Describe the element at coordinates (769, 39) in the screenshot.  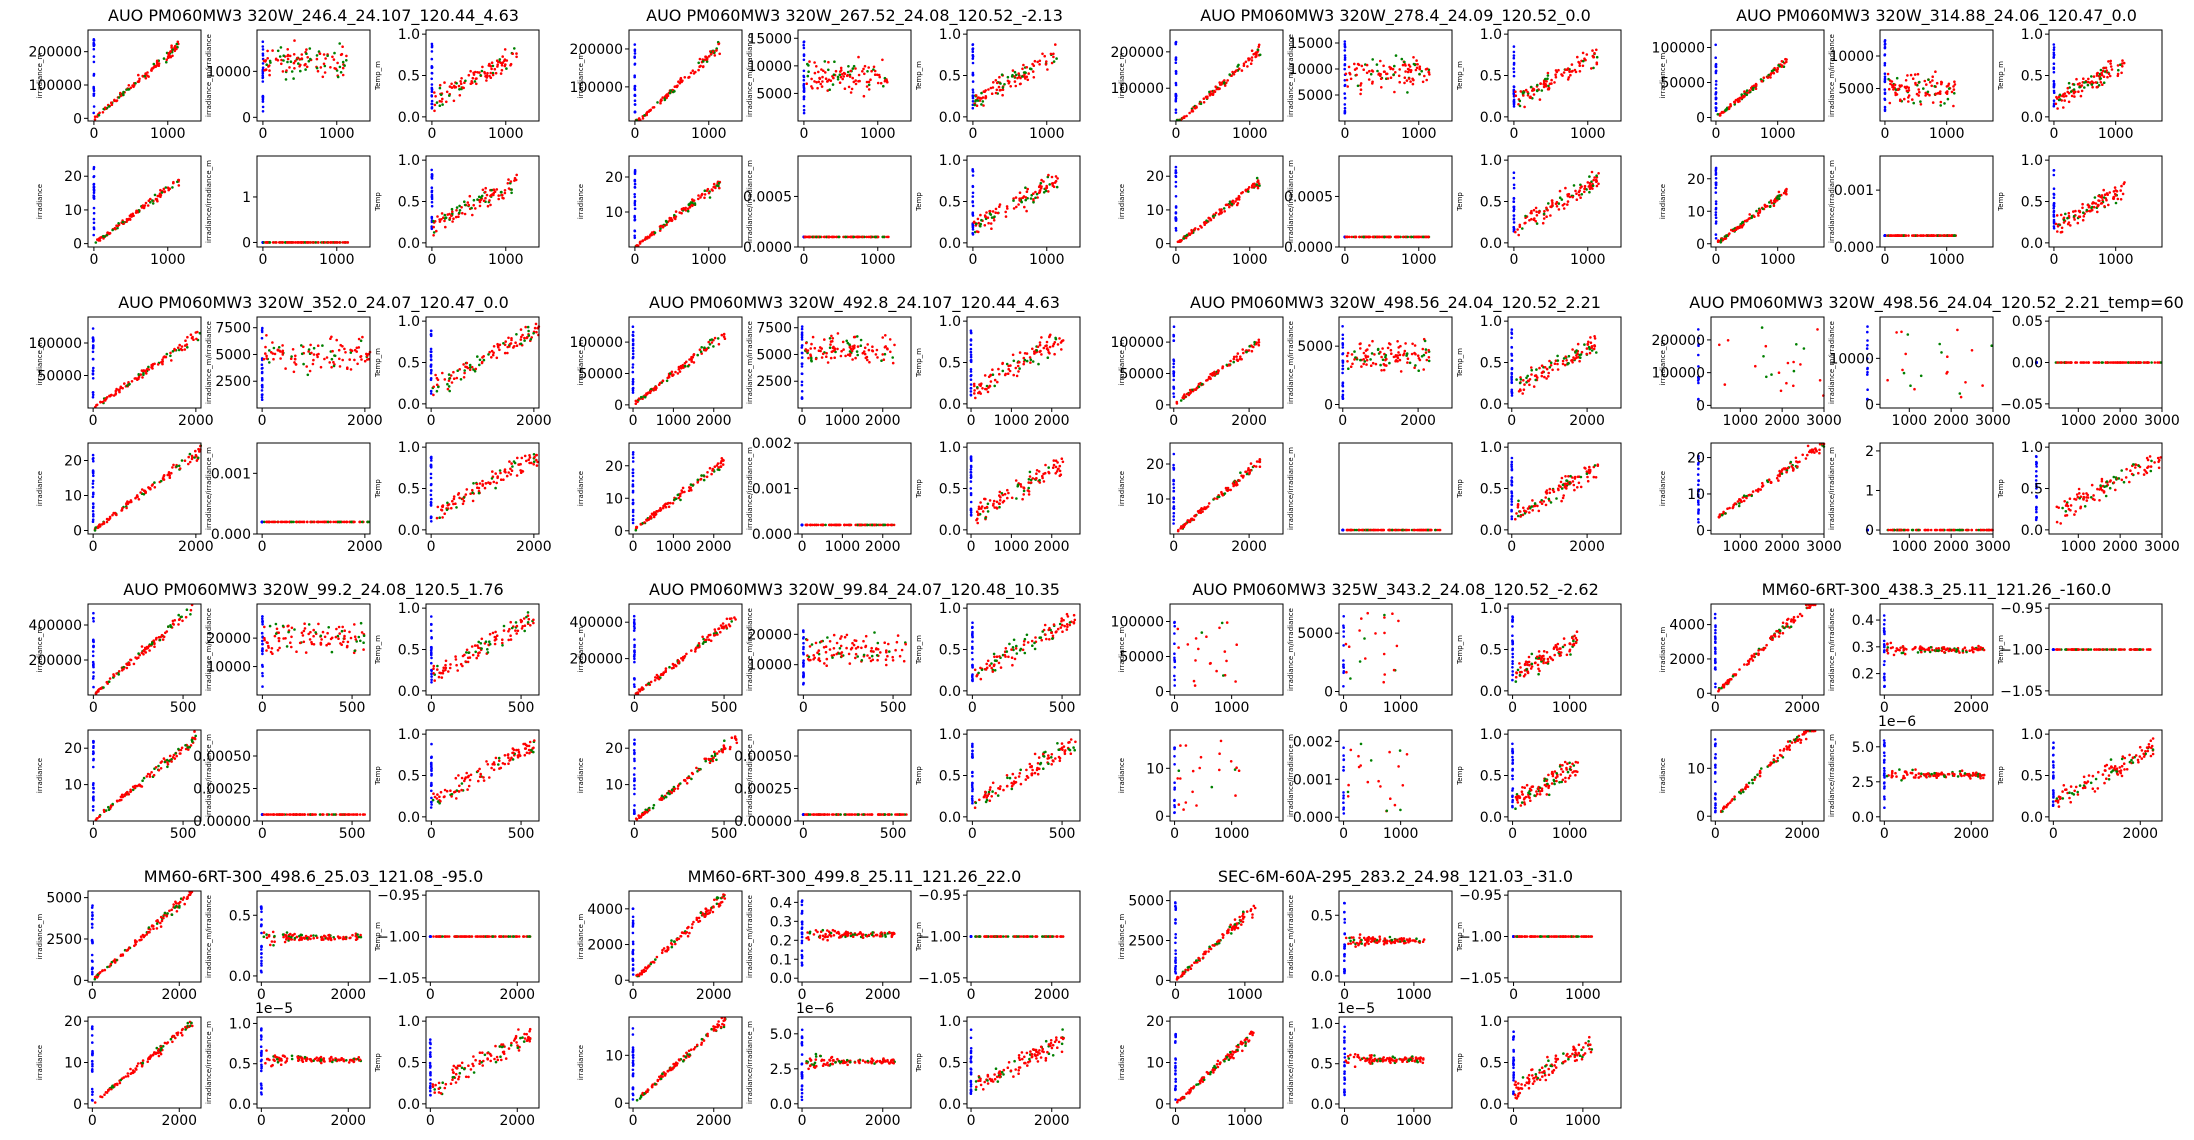
I see `y-tick-label: 15000` at that location.